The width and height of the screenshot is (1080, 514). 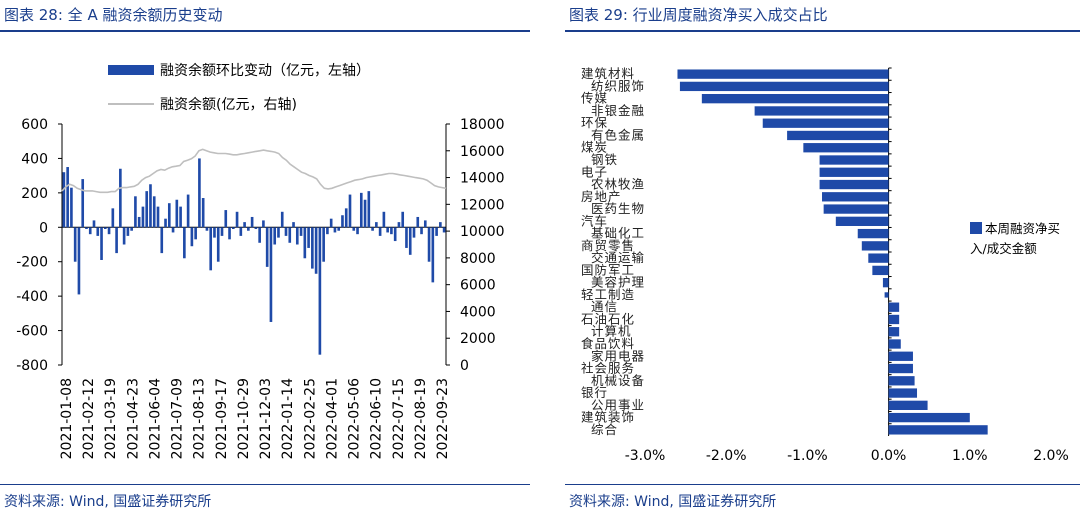 I want to click on category-label: 社会服务, so click(x=608, y=368).